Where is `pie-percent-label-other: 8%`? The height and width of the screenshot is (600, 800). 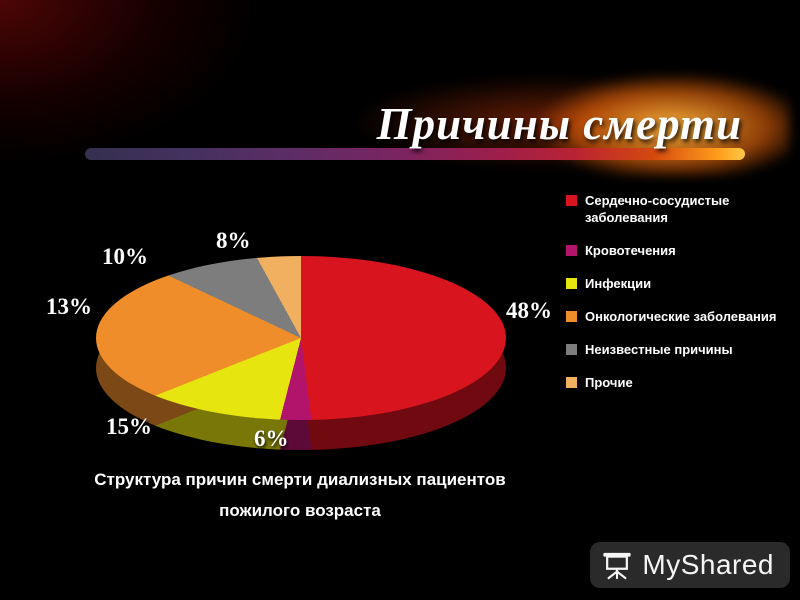 pie-percent-label-other: 8% is located at coordinates (233, 240).